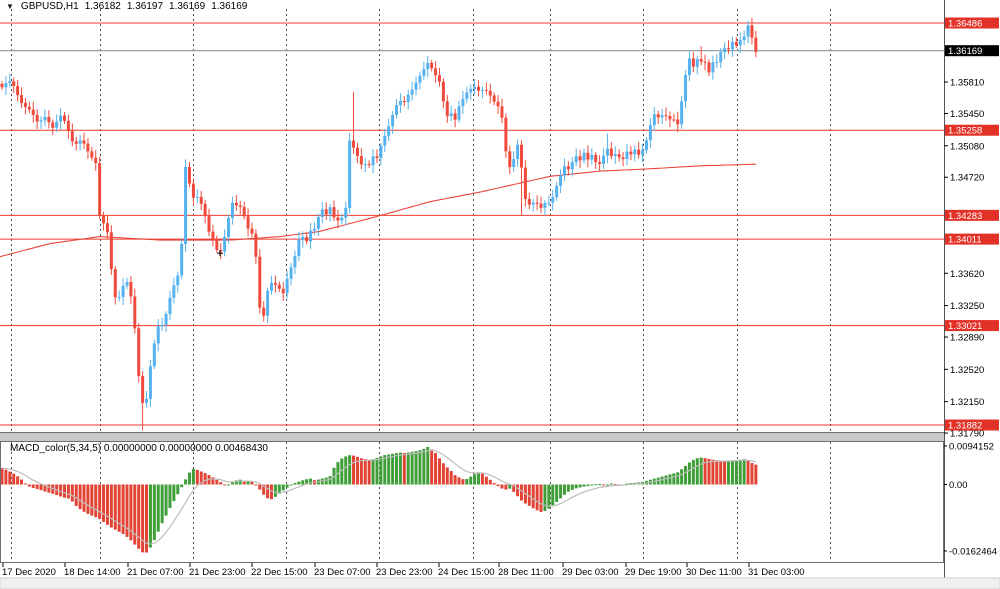 The height and width of the screenshot is (589, 1000). What do you see at coordinates (972, 326) in the screenshot?
I see `level-price-badge: 1.33021` at bounding box center [972, 326].